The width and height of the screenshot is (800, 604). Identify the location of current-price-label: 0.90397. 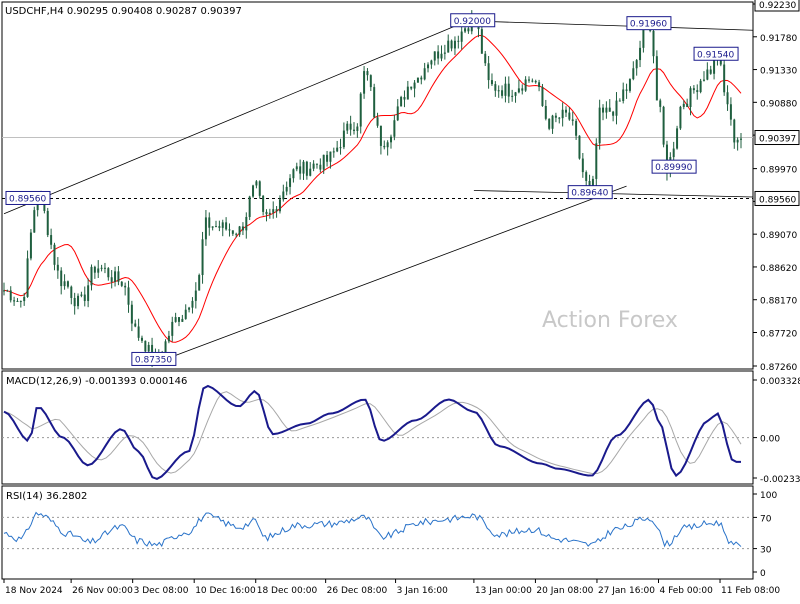
(777, 140).